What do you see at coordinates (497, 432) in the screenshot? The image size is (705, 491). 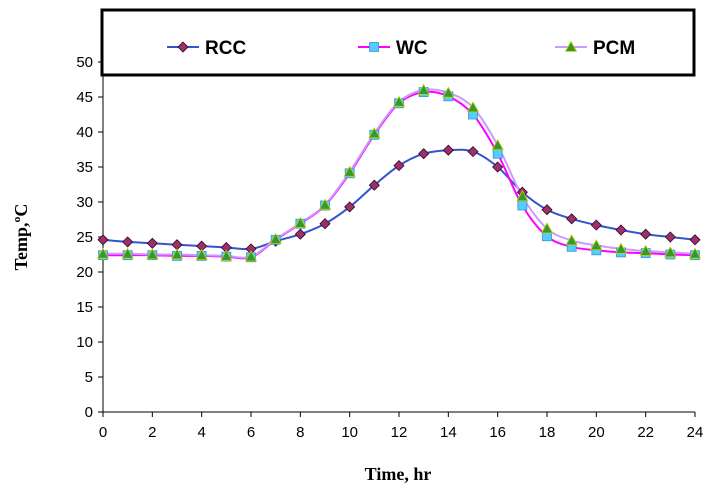 I see `x-tick-label: 16` at bounding box center [497, 432].